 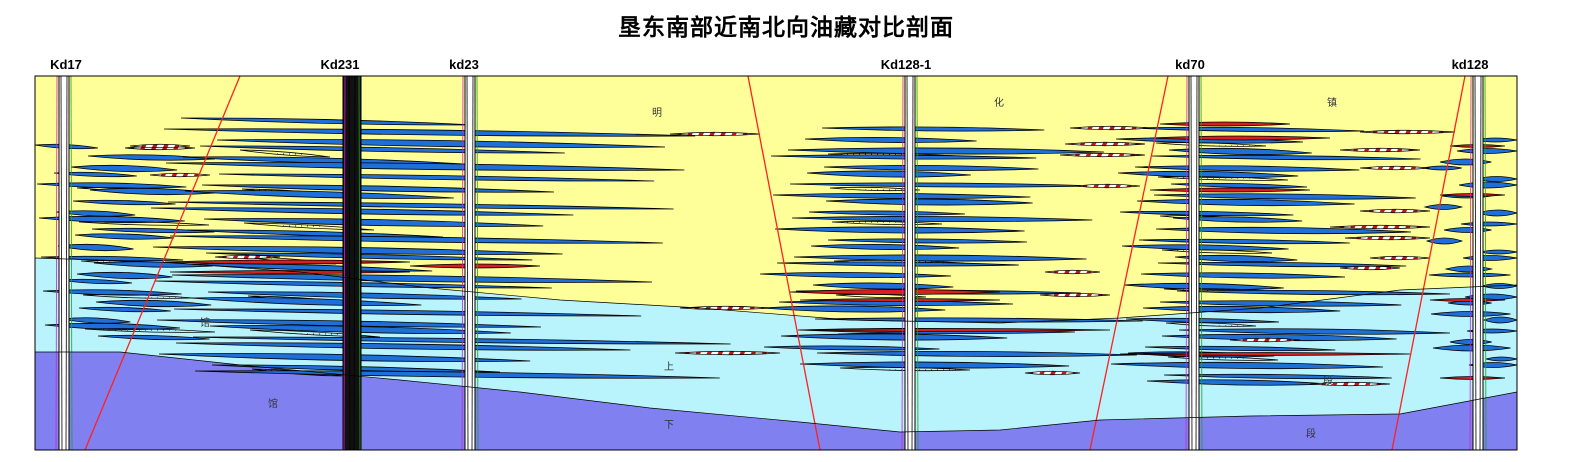 I want to click on well-label-kd128-1: Kd128-1, so click(x=906, y=64).